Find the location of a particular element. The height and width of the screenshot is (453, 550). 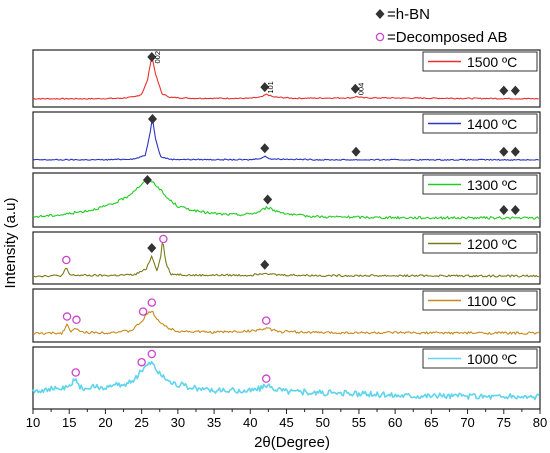

series-legend-label: 1000 ºC is located at coordinates (492, 359).